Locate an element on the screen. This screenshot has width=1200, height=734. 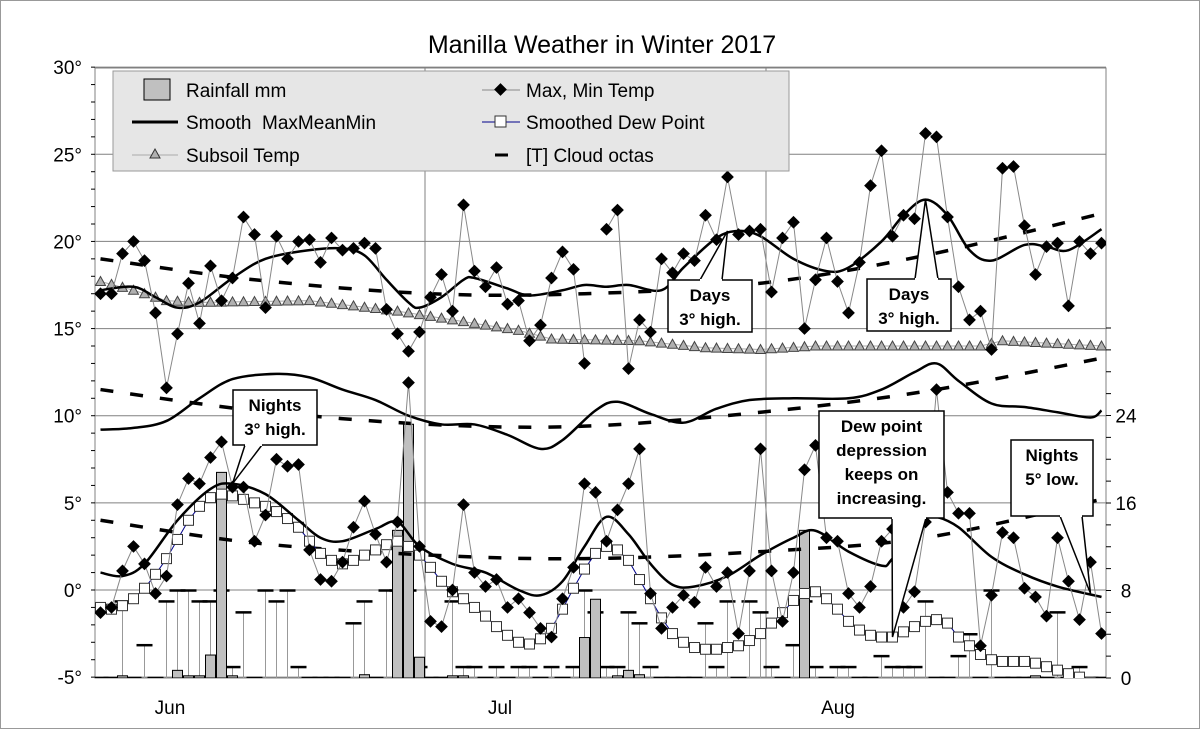
callout-nights1: Nights 3° high. is located at coordinates (274, 437).